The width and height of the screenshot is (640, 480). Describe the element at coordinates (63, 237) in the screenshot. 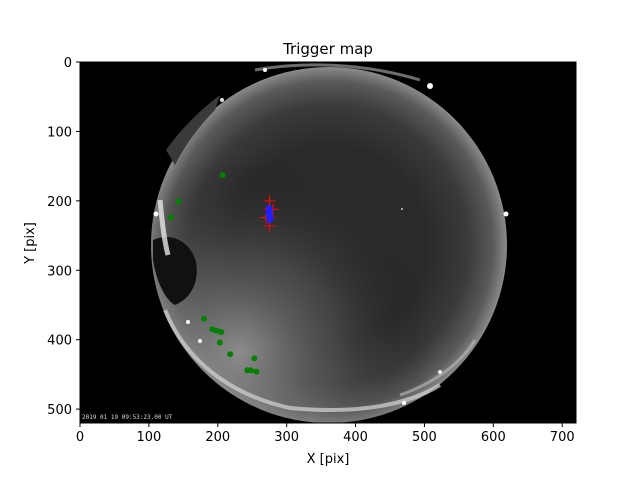

I see `y-axis: 0 100 200 300 400 500` at that location.